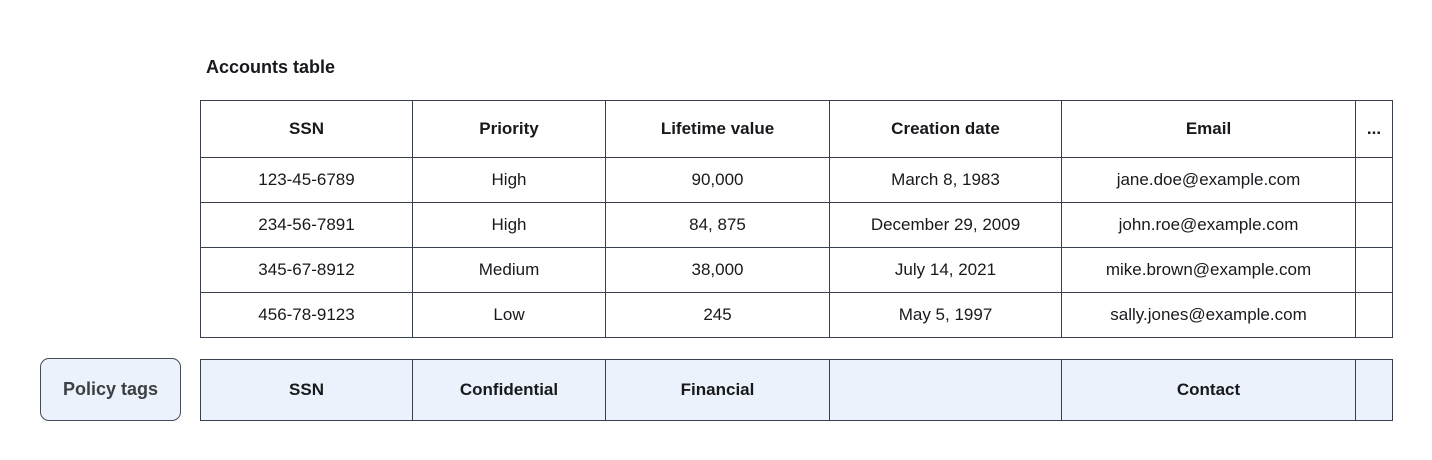 Image resolution: width=1432 pixels, height=460 pixels. I want to click on column-header-ssn: SSN, so click(306, 129).